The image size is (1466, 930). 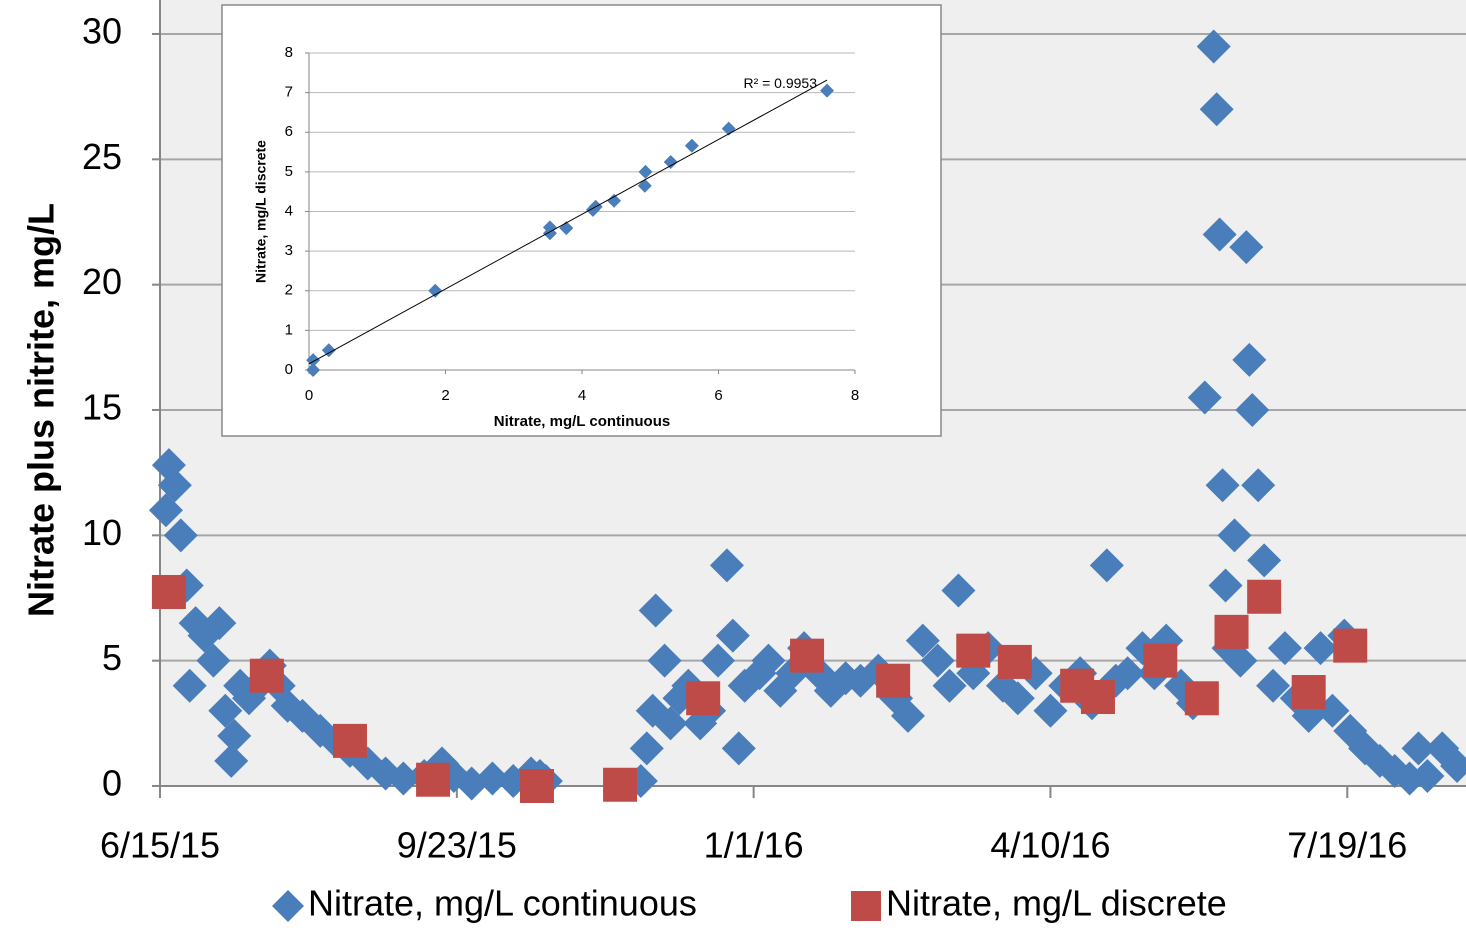 What do you see at coordinates (289, 329) in the screenshot?
I see `y-tick-label: 1` at bounding box center [289, 329].